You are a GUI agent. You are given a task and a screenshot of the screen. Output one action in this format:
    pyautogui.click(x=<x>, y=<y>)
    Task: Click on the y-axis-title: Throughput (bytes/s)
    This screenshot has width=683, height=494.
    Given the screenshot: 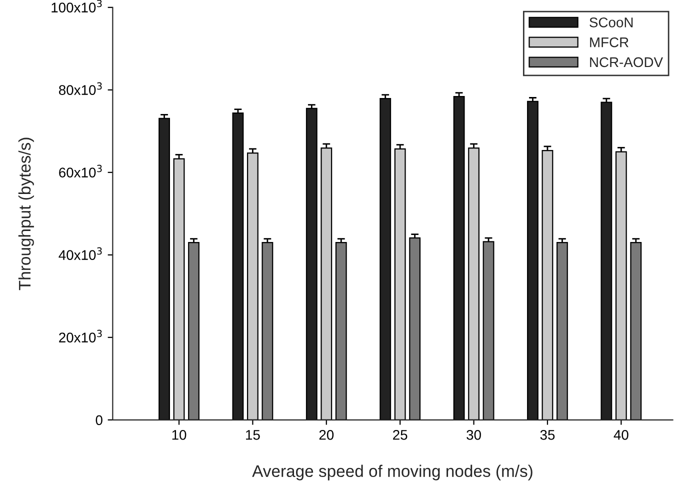 What is the action you would take?
    pyautogui.click(x=26, y=214)
    